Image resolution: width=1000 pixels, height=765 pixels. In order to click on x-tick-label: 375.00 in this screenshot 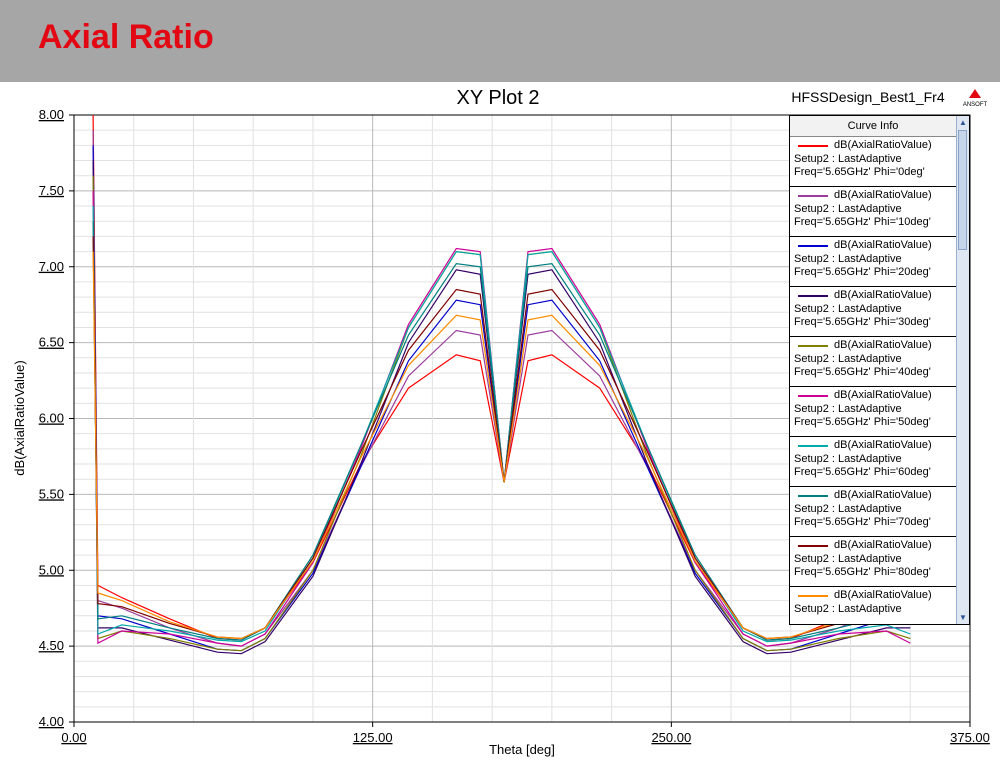, I will do `click(970, 737)`.